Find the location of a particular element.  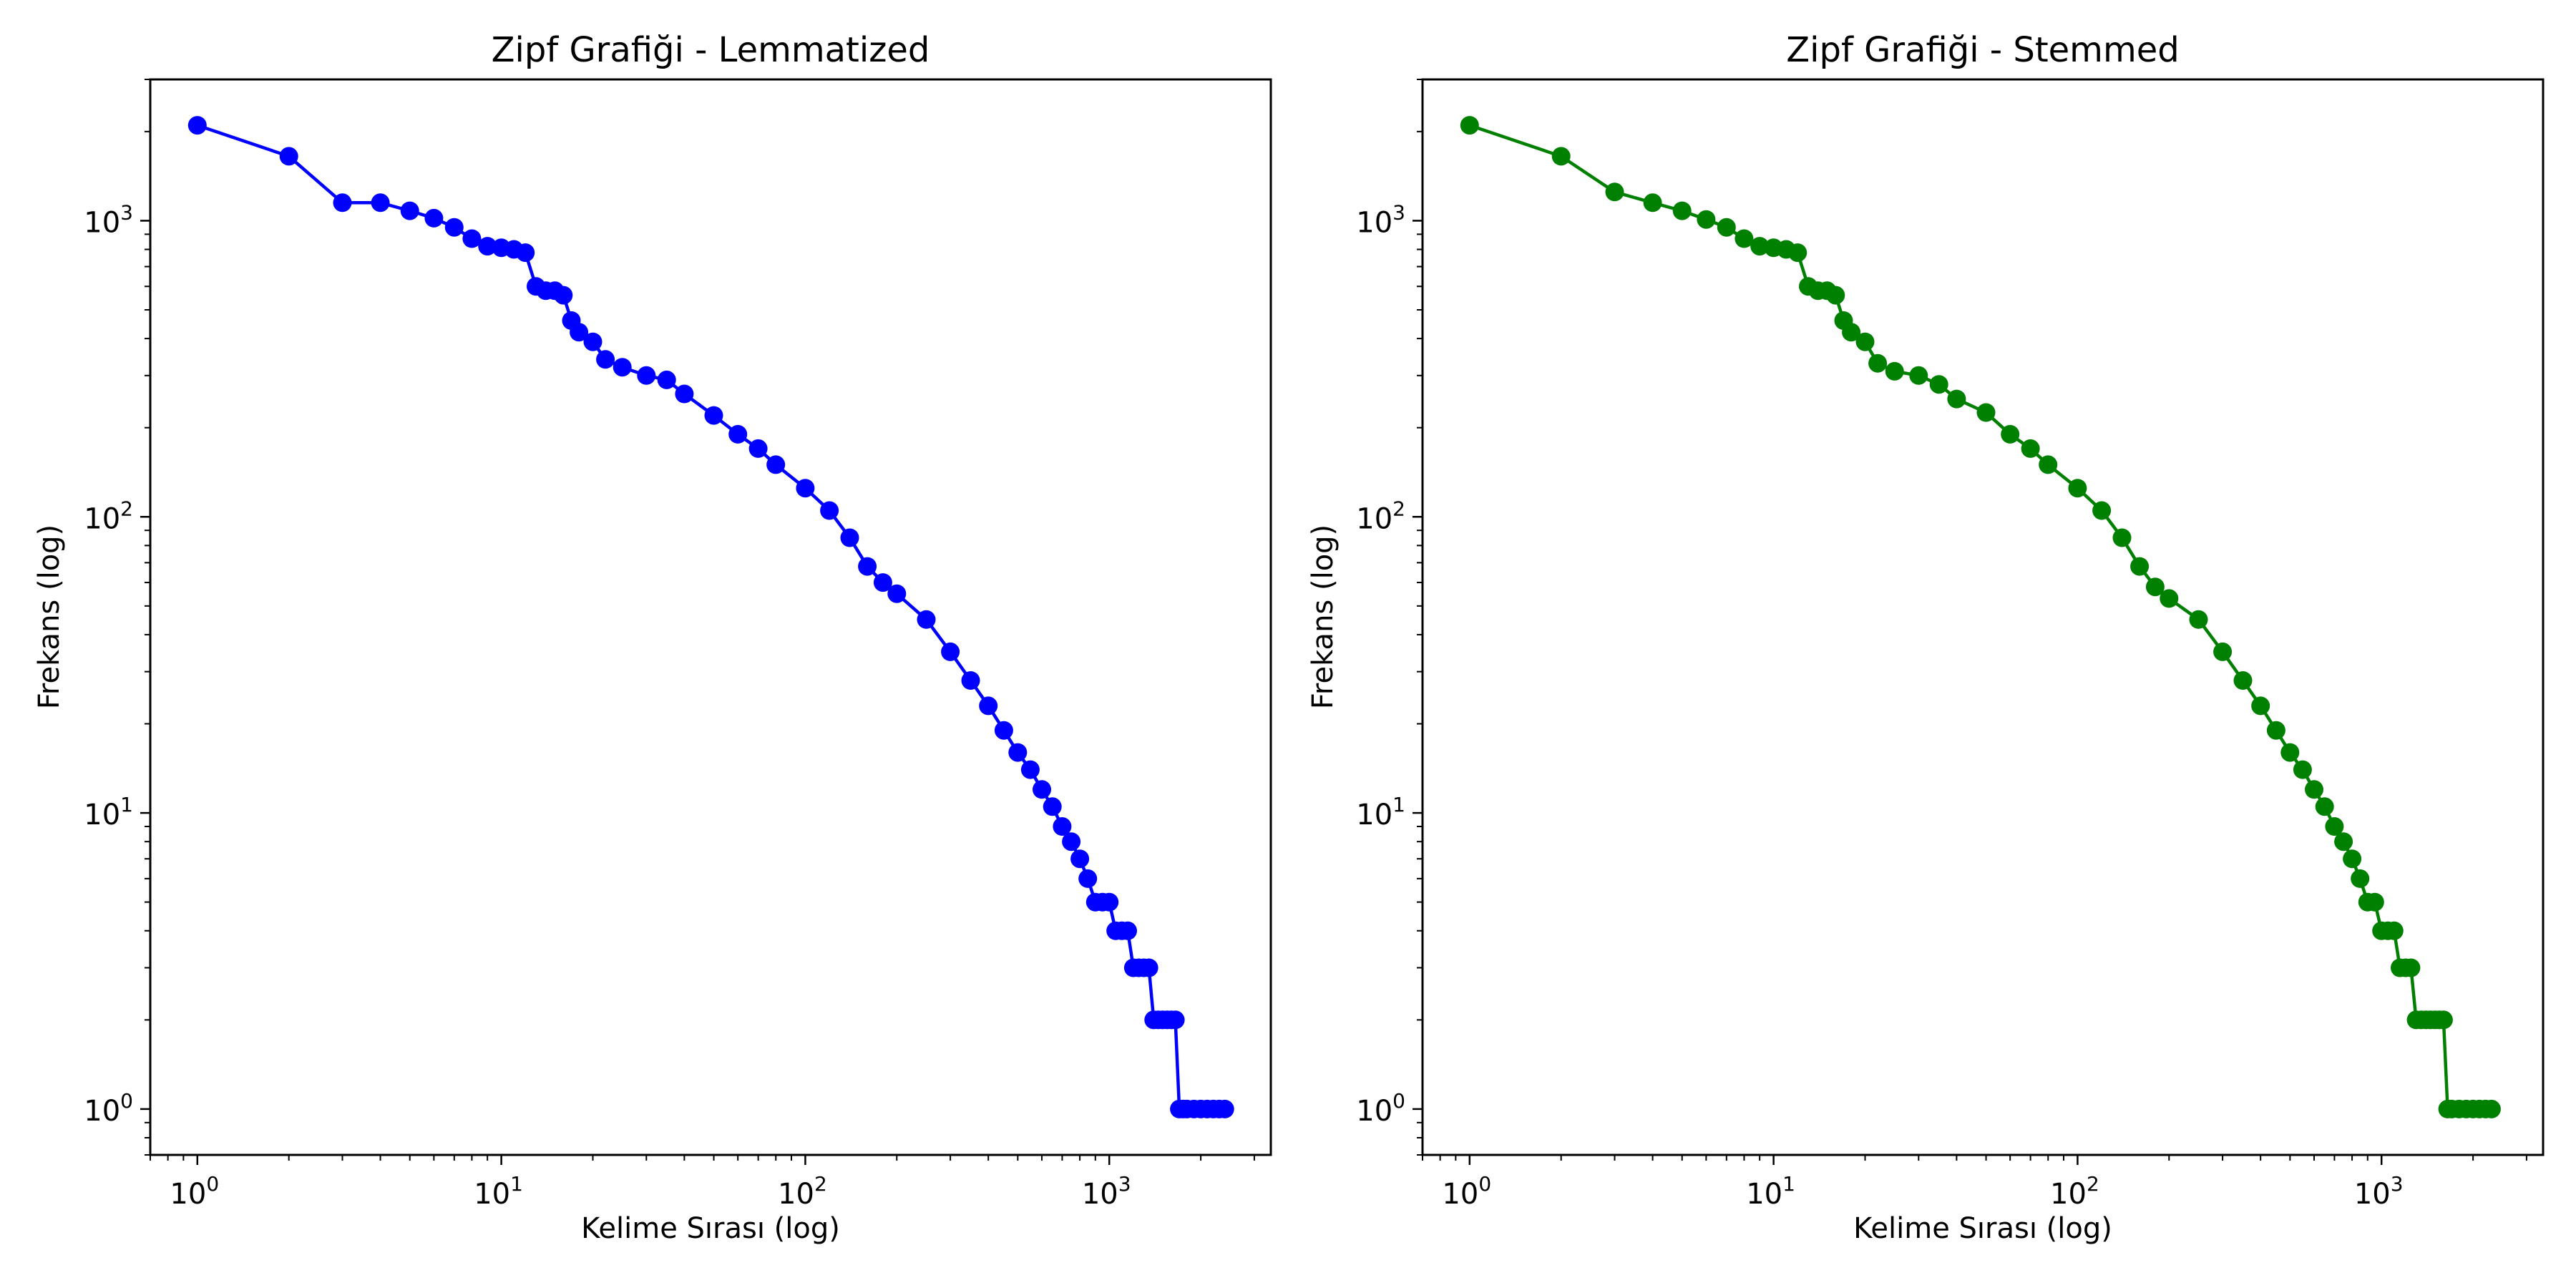

y-axis-ticks: 10⁰ 10¹ 10² 10³ is located at coordinates (1389, 617).